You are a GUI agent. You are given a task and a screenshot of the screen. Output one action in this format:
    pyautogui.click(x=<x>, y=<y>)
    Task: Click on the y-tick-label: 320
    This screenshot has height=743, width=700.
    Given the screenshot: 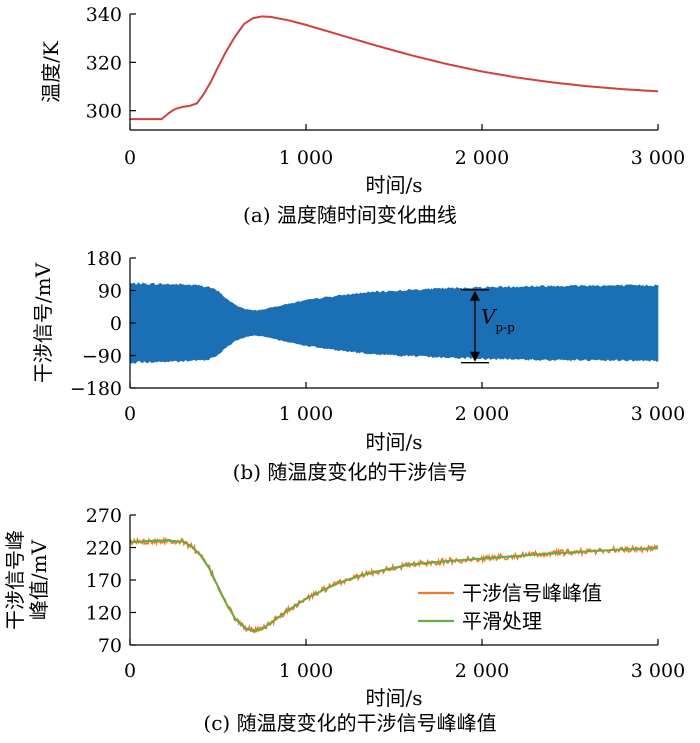 What is the action you would take?
    pyautogui.click(x=104, y=63)
    